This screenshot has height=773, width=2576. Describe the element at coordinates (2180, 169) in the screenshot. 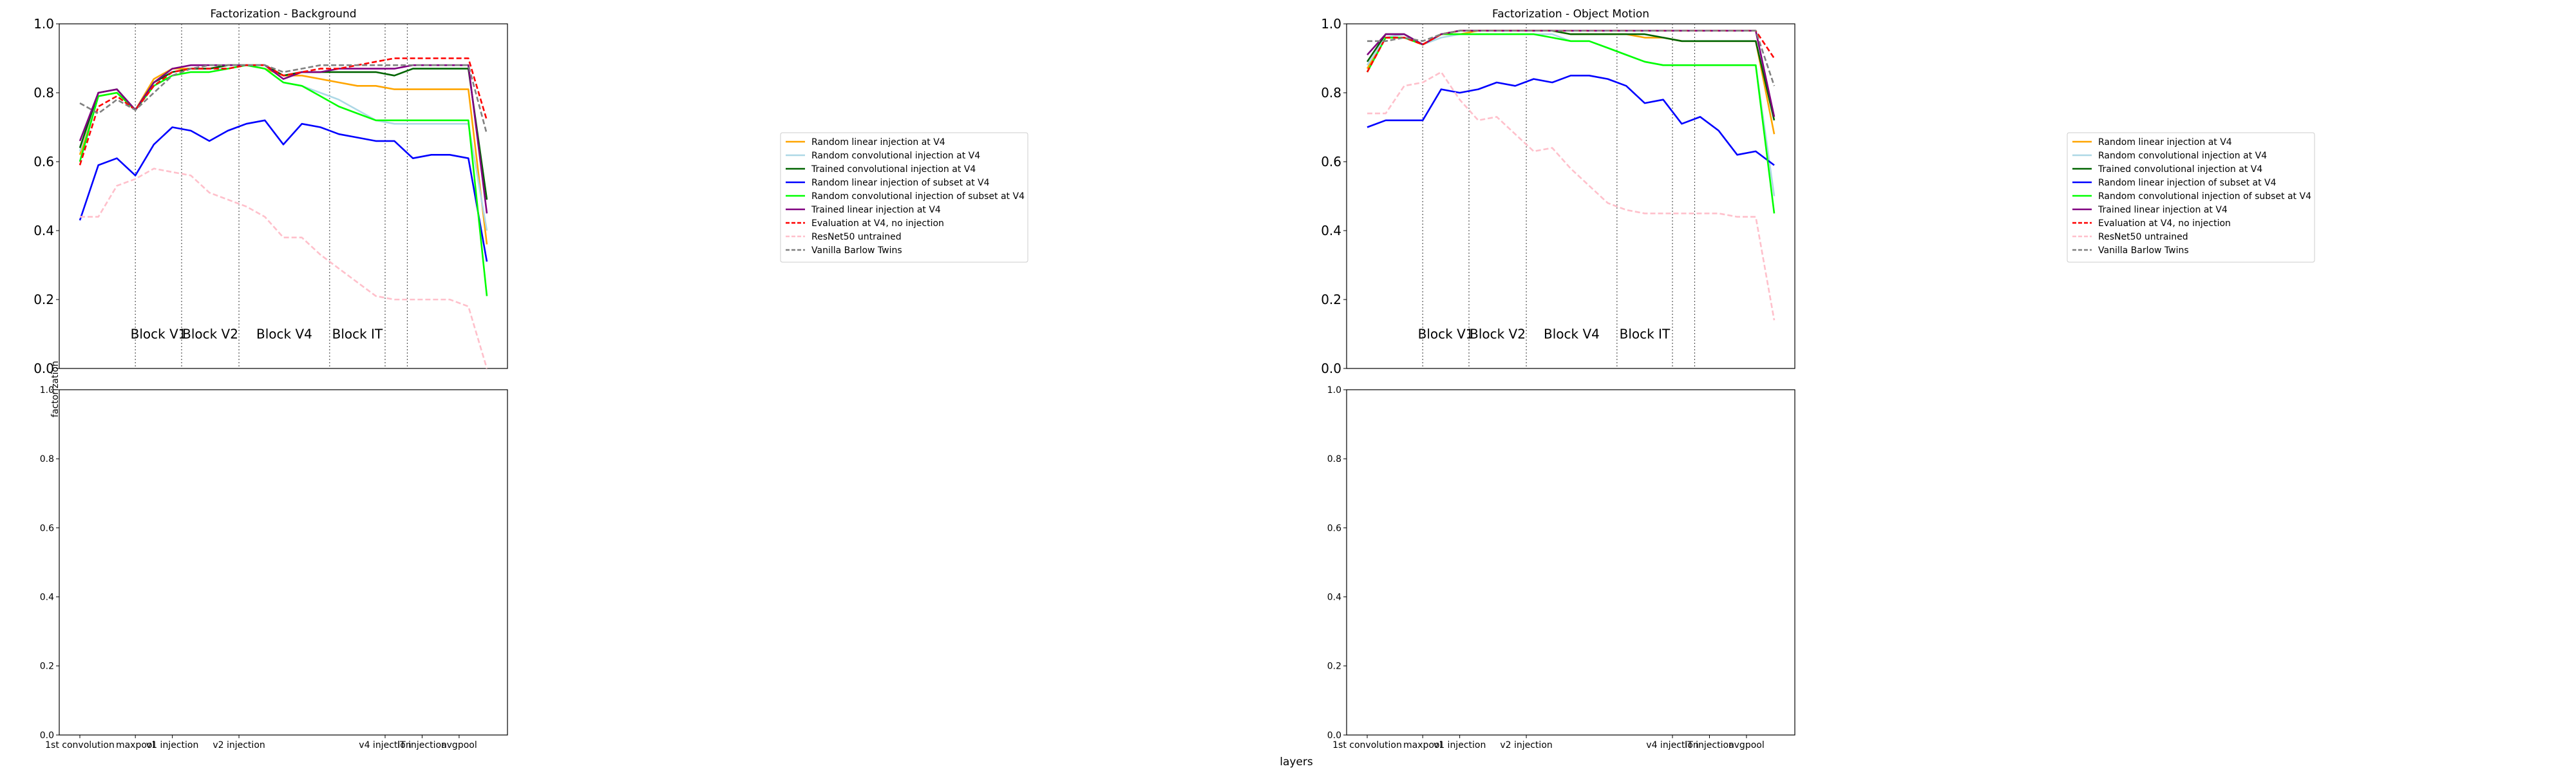

I see `legend-label-1-2: Trained convolutional injection at V4` at that location.